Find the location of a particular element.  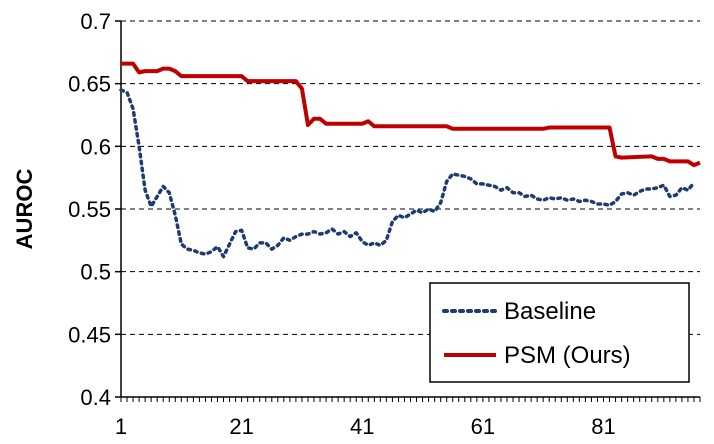

x-tick-label: 81 is located at coordinates (603, 426).